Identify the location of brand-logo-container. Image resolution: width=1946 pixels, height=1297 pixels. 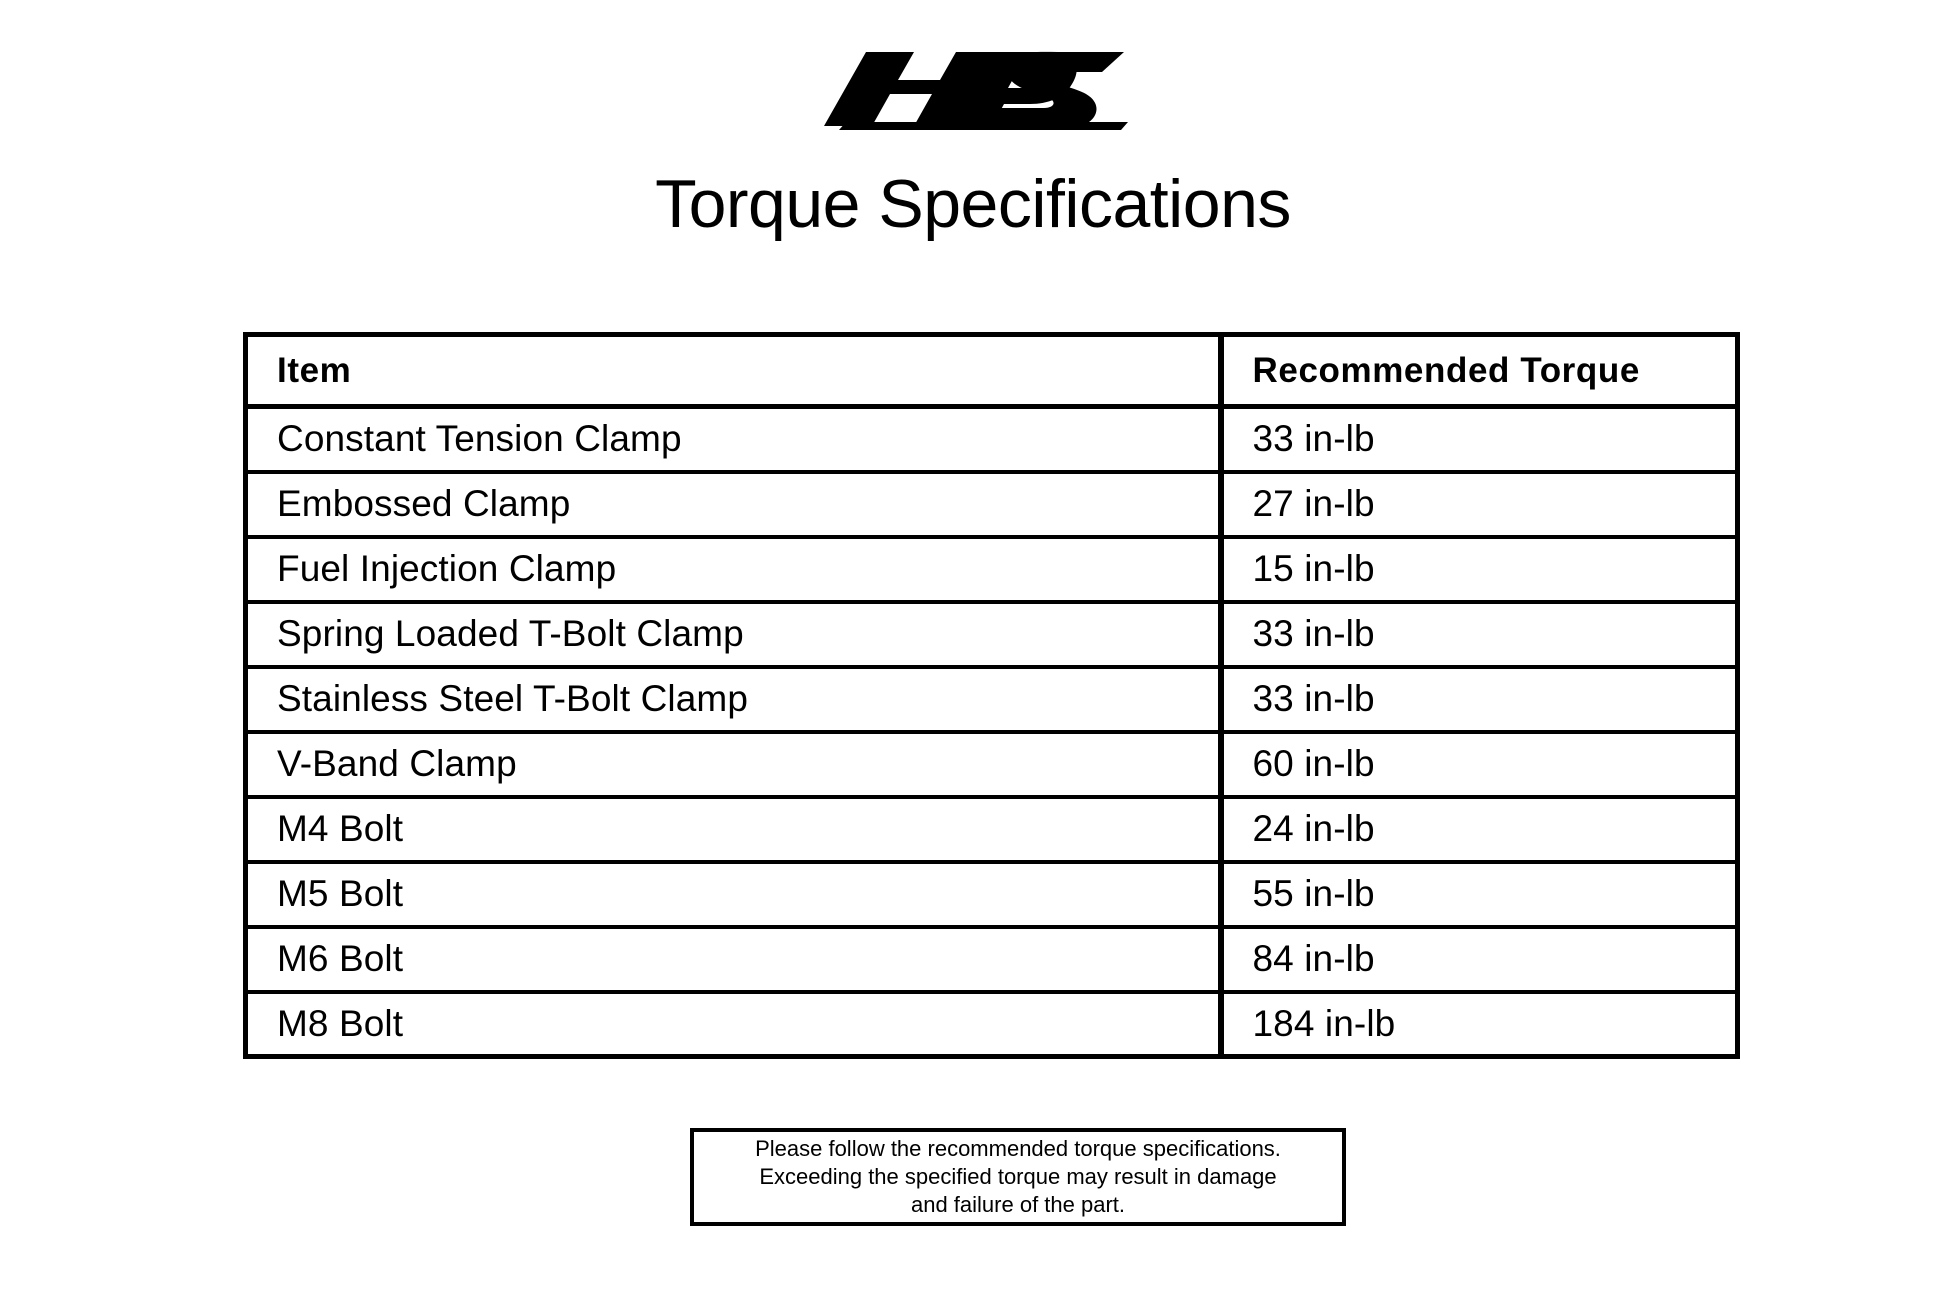
(973, 84).